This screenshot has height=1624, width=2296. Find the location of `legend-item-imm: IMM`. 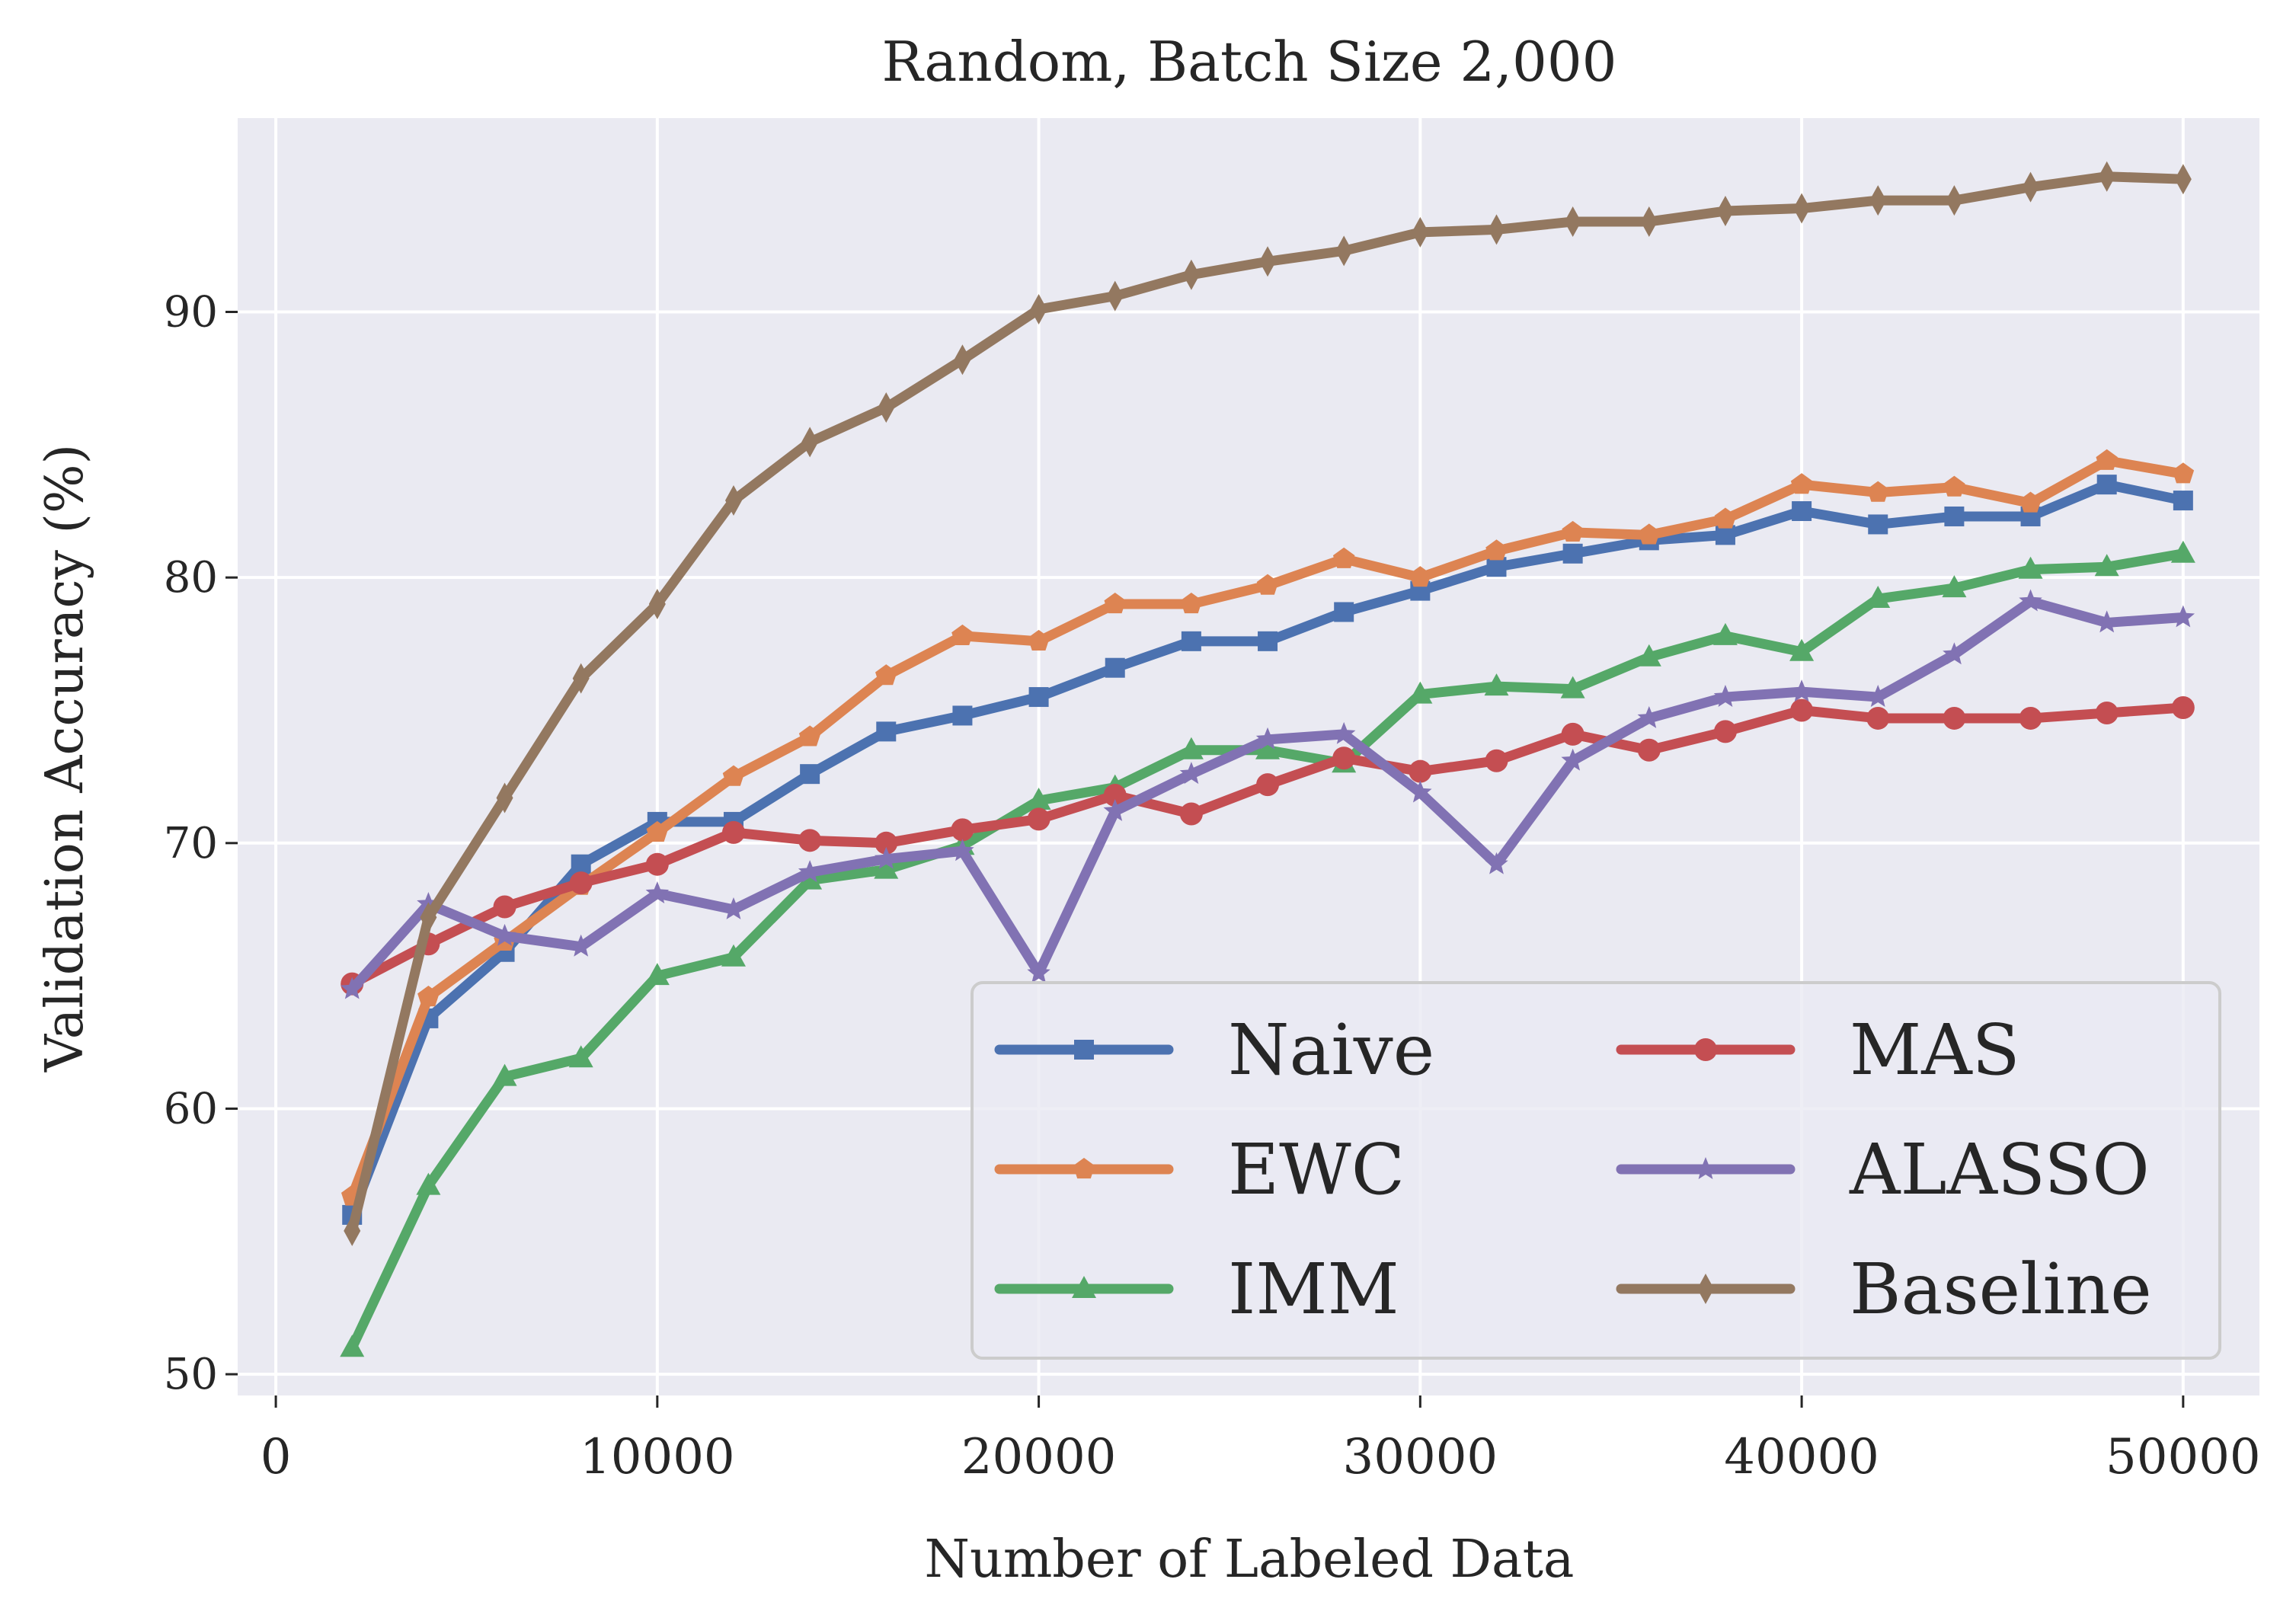

legend-item-imm: IMM is located at coordinates (1196, 1289).